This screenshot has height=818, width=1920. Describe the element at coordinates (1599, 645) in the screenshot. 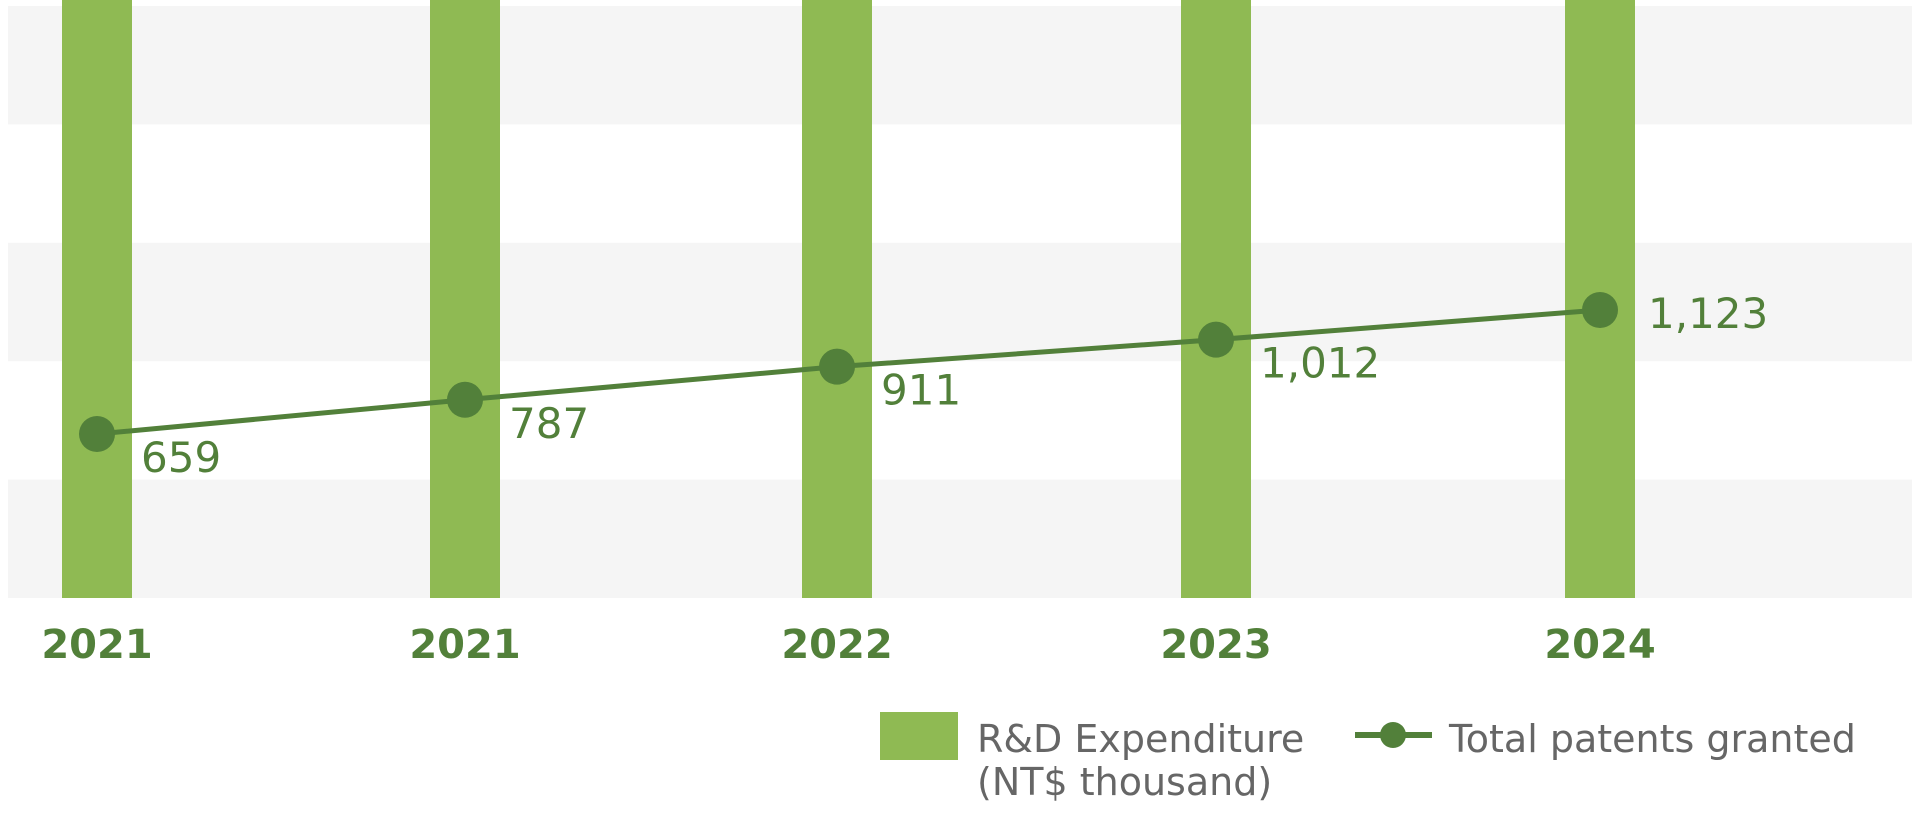

I see `x-tick-label: 2024` at that location.